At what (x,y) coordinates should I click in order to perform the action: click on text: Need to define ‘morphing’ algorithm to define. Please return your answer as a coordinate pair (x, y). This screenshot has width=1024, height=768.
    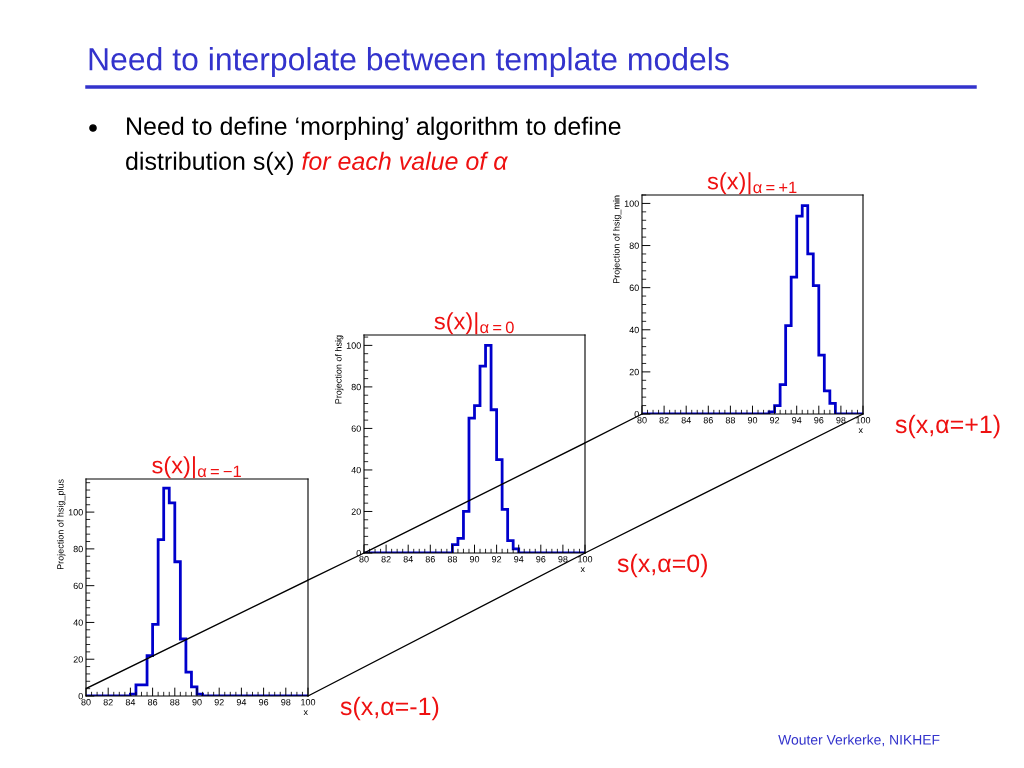
    Looking at the image, I should click on (374, 128).